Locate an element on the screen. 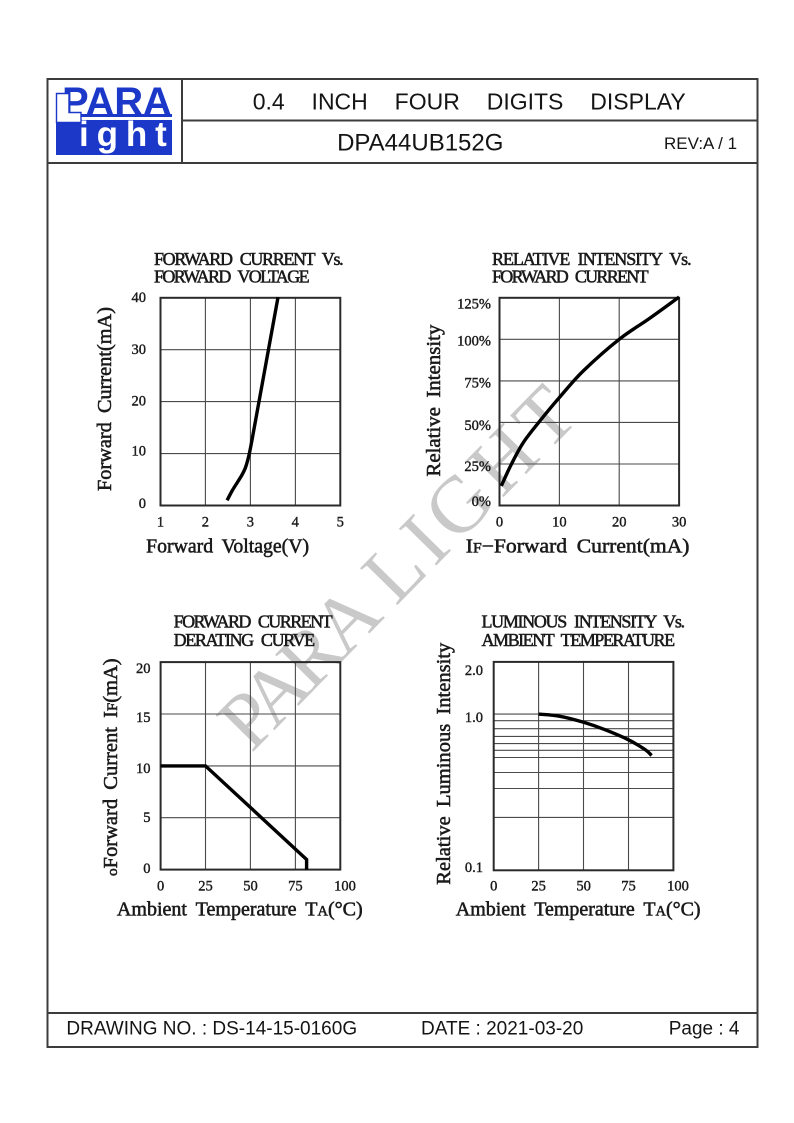 The height and width of the screenshot is (1123, 794). svg-text: 15 is located at coordinates (143, 718).